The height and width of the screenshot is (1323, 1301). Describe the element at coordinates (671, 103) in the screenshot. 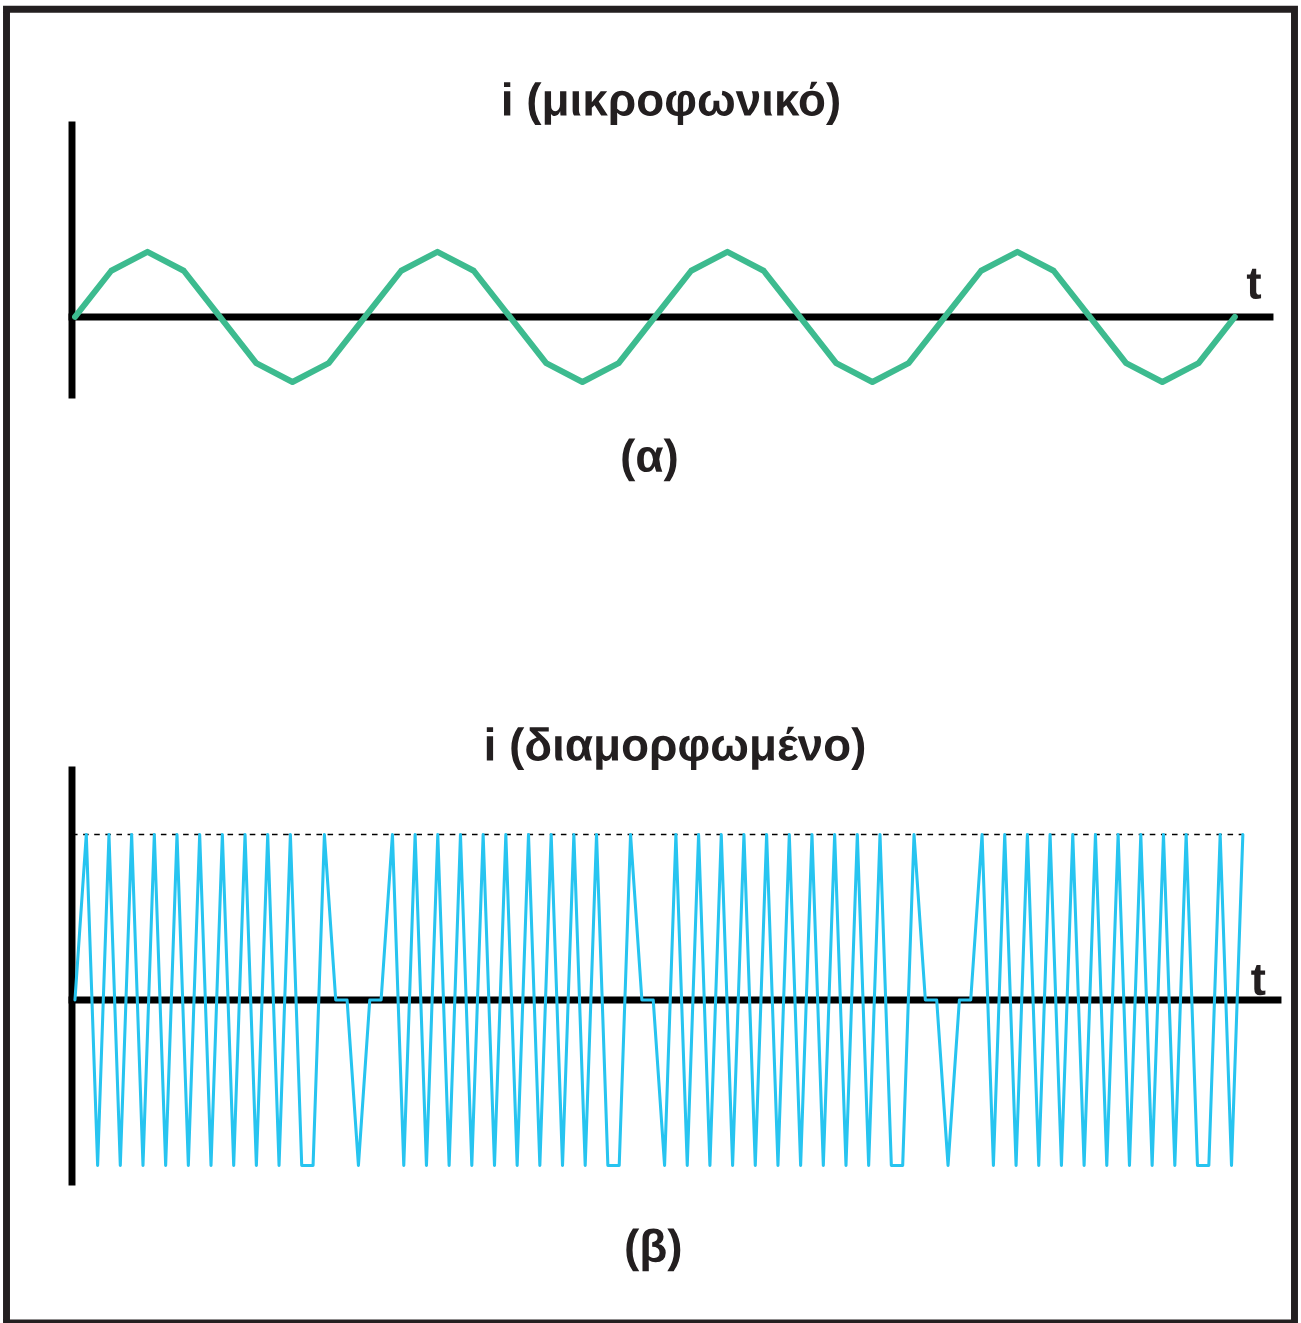

I see `chart-title: i (μικροφωνικό)` at that location.